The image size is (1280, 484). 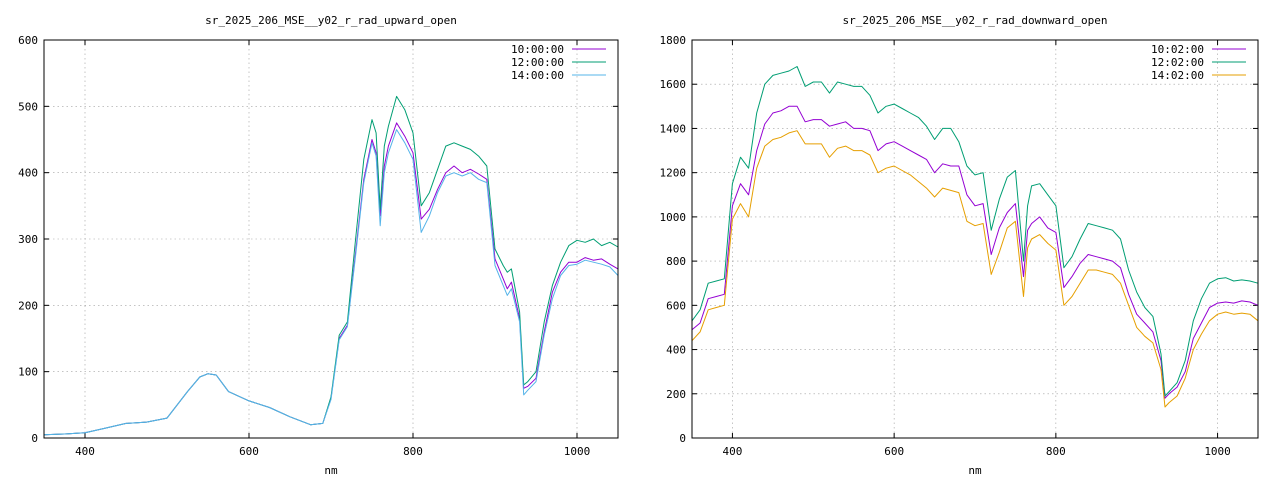 What do you see at coordinates (673, 40) in the screenshot?
I see `y-tick-label: 1800` at bounding box center [673, 40].